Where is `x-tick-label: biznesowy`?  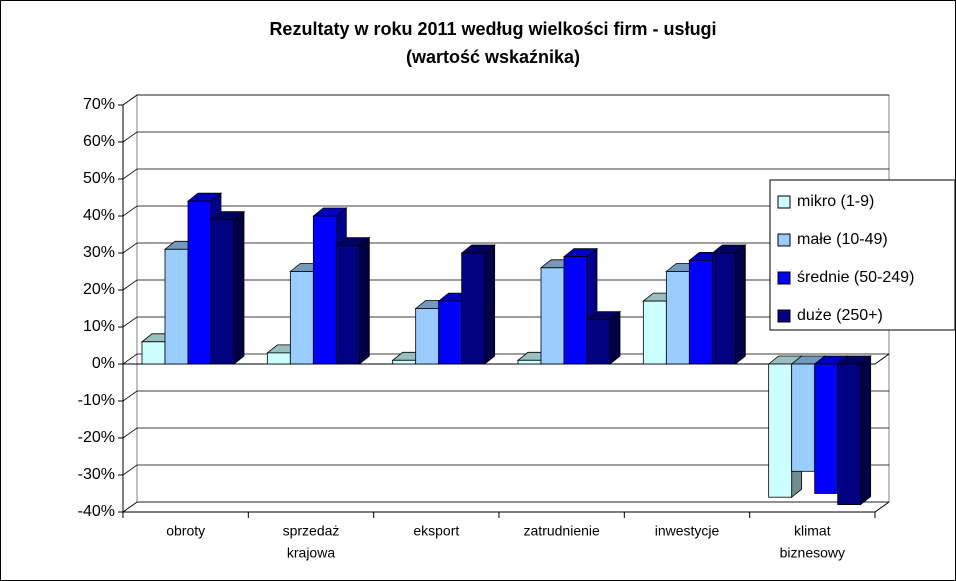
x-tick-label: biznesowy is located at coordinates (812, 553).